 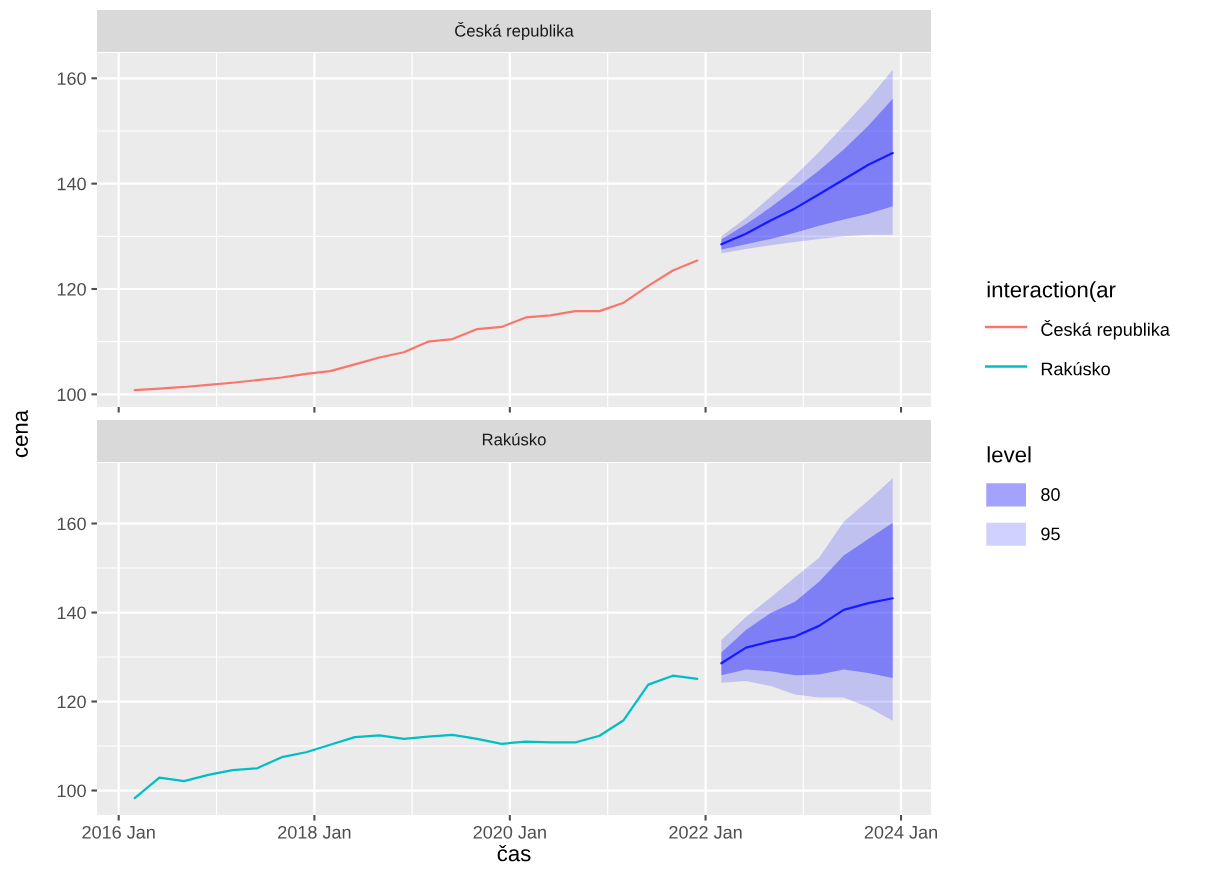 I want to click on x-tick-label: 2022 Jan, so click(x=705, y=832).